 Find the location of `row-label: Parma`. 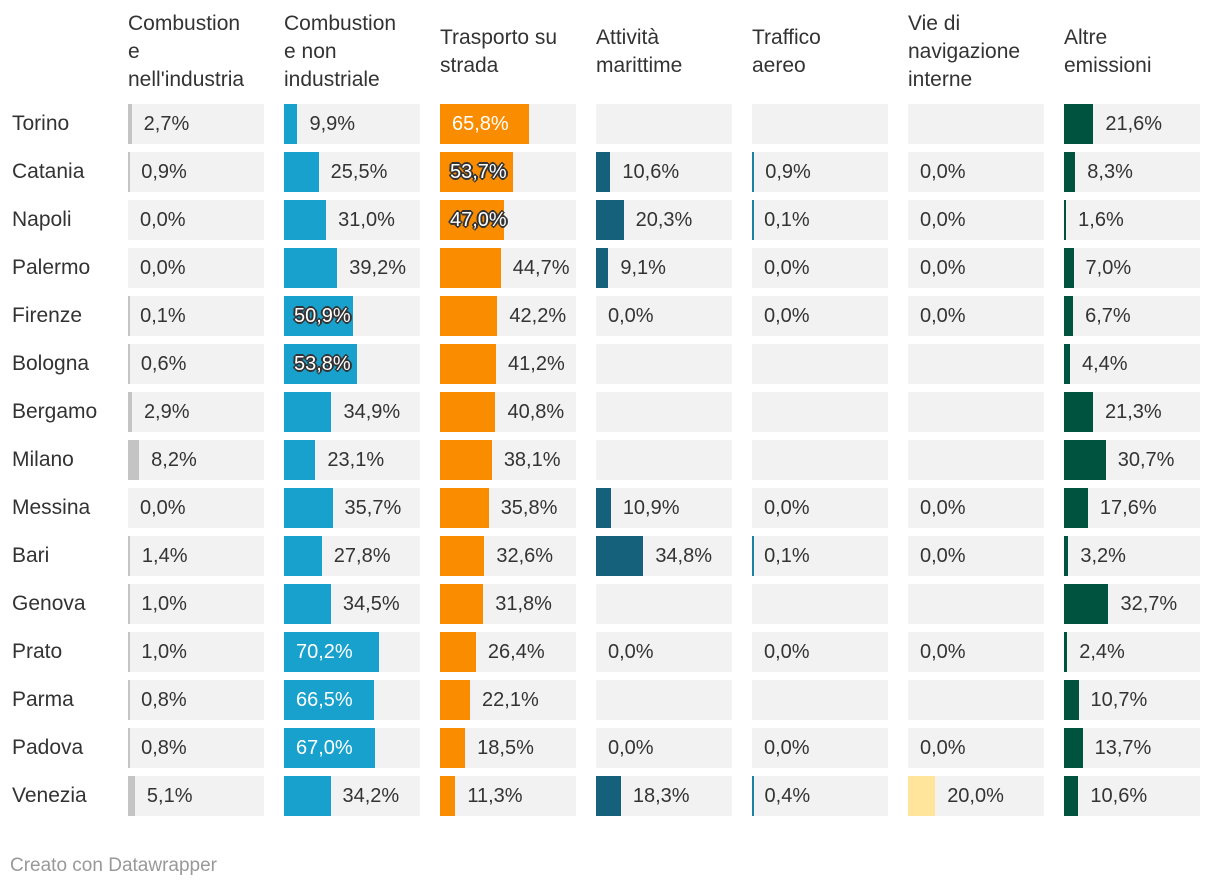

row-label: Parma is located at coordinates (43, 699).